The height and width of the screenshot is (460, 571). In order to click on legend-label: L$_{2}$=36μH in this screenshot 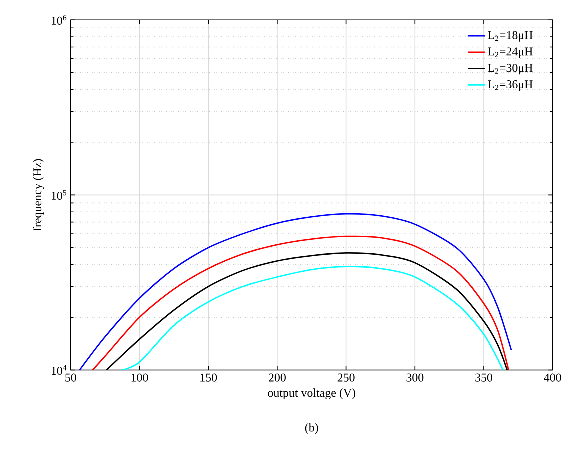, I will do `click(510, 85)`.